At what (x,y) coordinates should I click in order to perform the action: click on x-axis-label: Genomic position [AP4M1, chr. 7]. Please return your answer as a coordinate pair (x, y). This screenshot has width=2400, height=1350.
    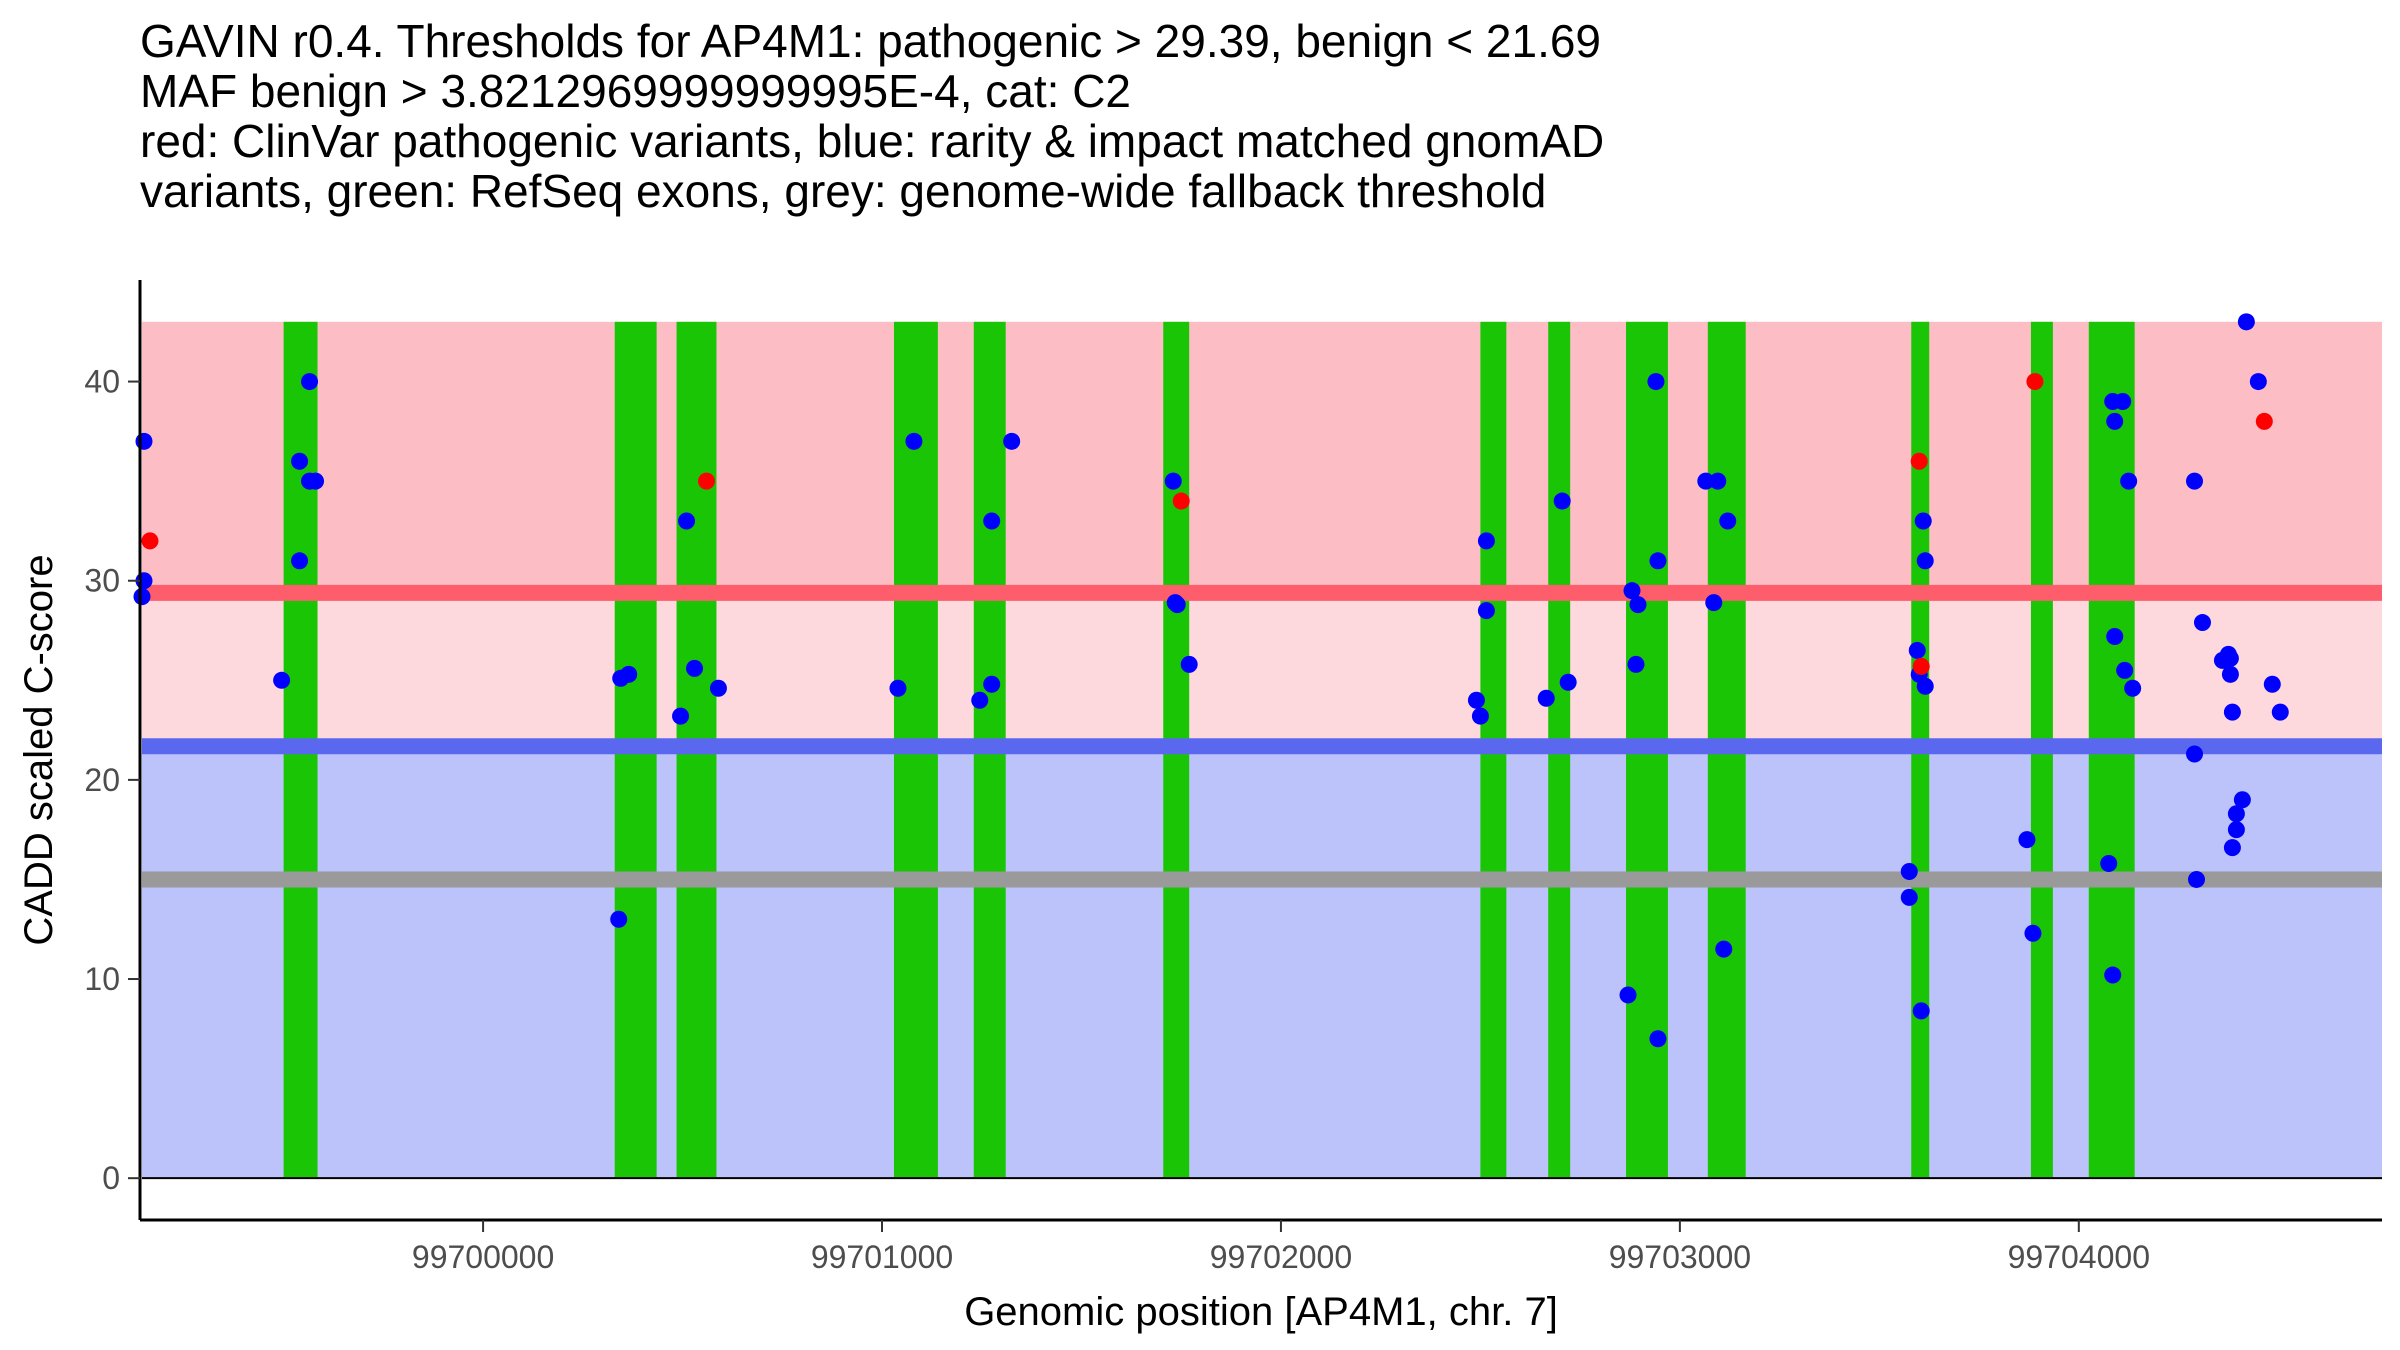
    Looking at the image, I should click on (1261, 1312).